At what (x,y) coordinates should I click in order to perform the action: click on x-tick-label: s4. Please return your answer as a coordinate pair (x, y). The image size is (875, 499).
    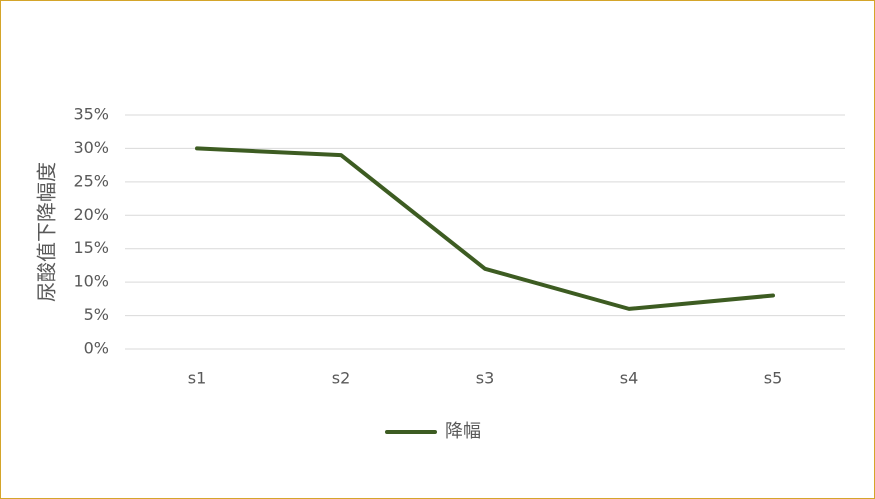
    Looking at the image, I should click on (629, 378).